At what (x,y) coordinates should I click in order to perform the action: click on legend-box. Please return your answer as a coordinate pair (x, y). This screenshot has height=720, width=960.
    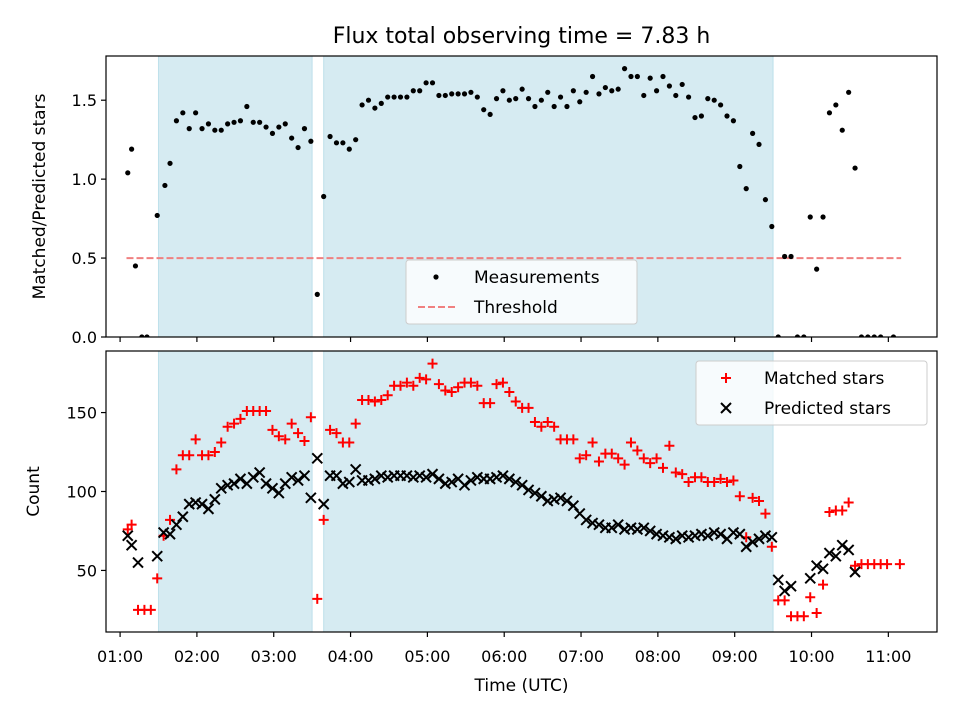
    Looking at the image, I should click on (811, 393).